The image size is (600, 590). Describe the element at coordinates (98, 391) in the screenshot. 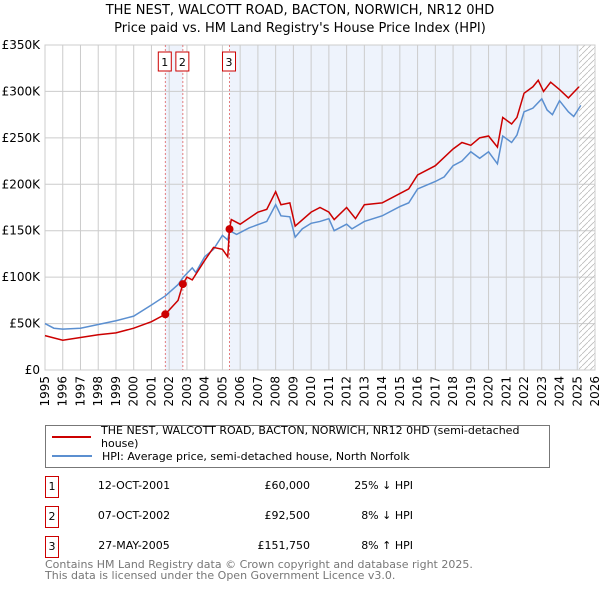

I see `x-tick-label: 1998` at that location.